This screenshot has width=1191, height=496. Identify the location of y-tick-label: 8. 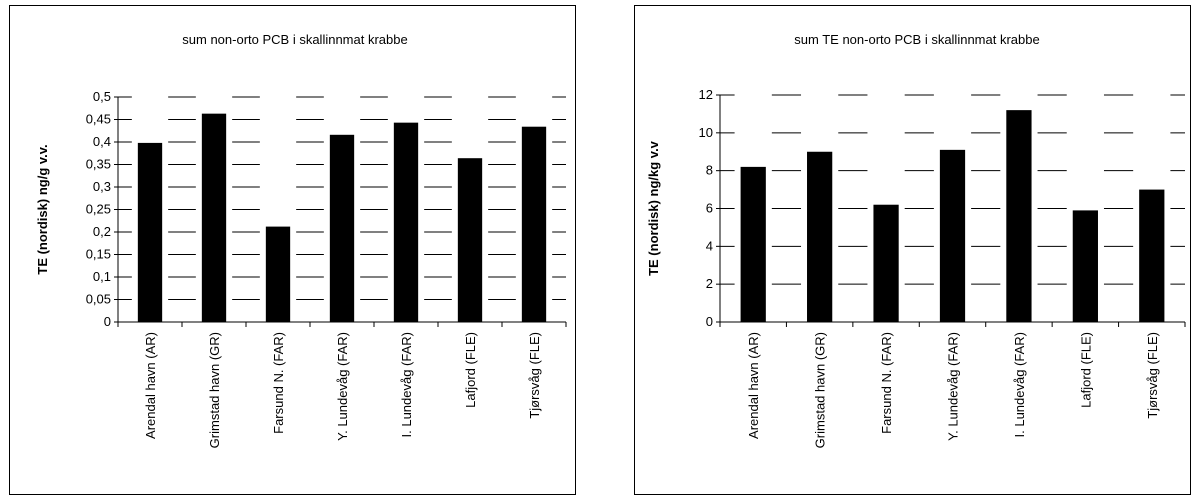
(709, 170).